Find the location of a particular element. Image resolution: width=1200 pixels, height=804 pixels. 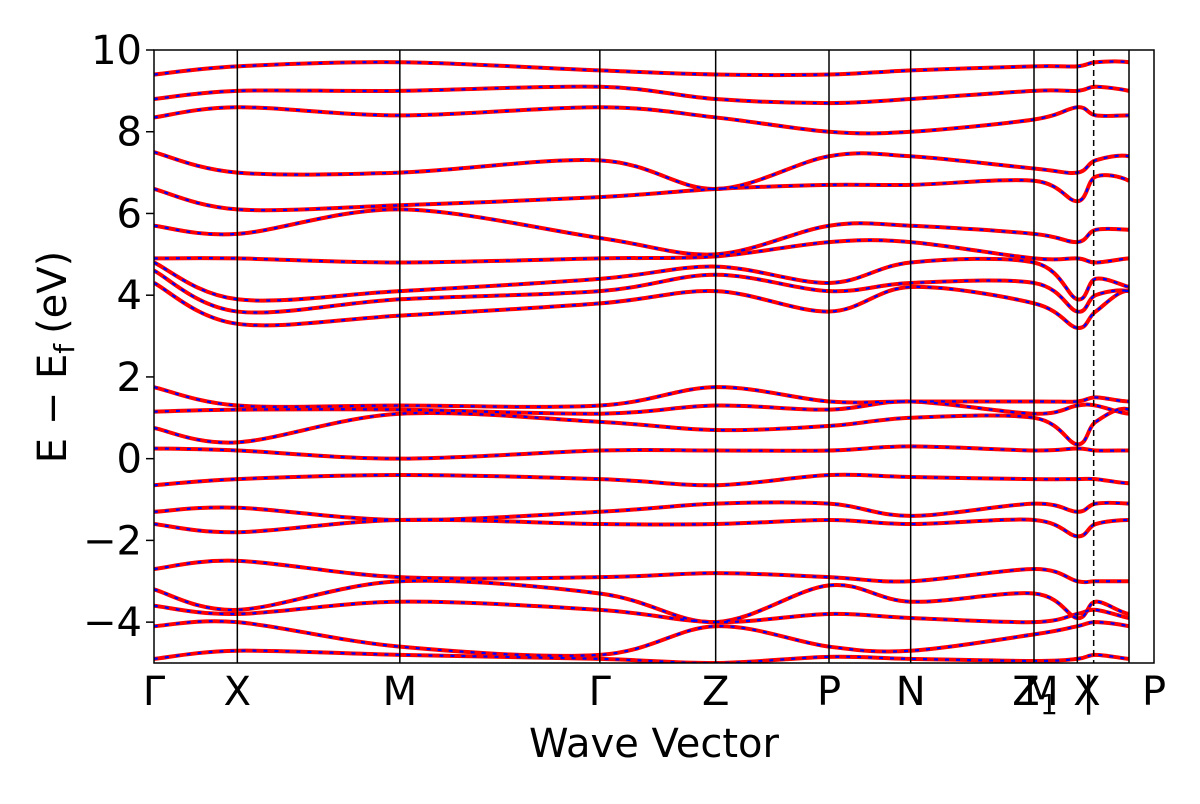

y-axis-label: E − Ef (eV) is located at coordinates (55, 357).